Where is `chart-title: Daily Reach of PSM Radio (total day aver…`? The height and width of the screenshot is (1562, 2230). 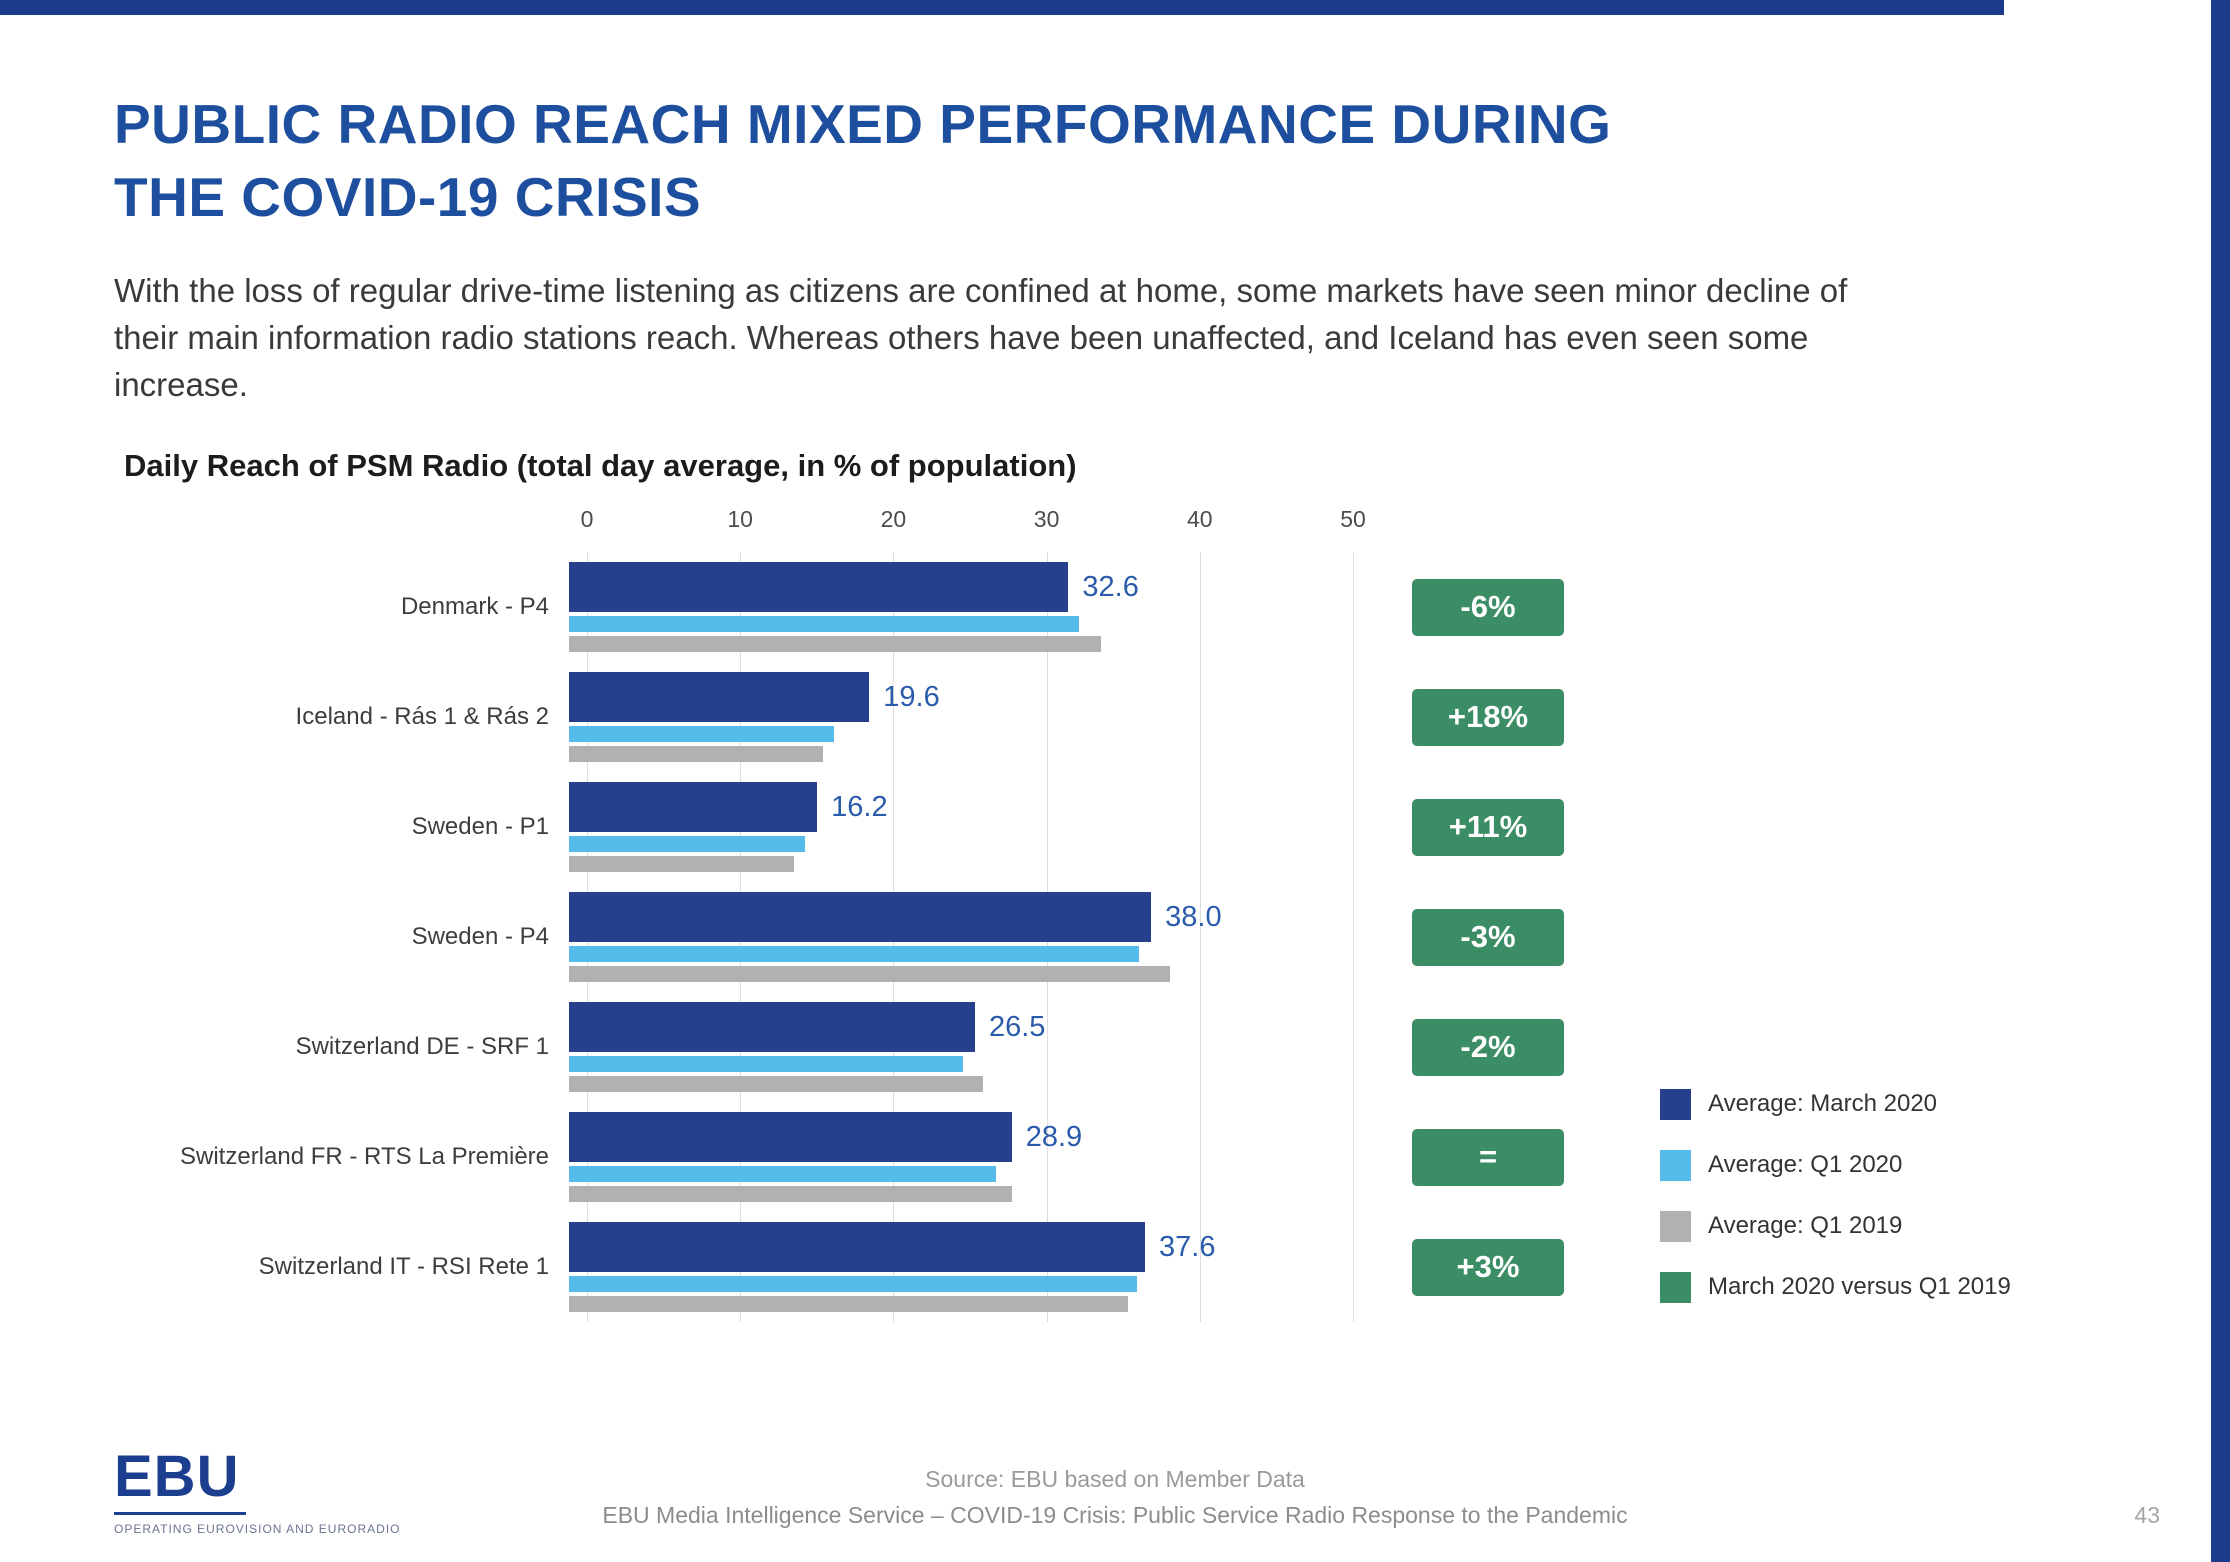 chart-title: Daily Reach of PSM Radio (total day aver… is located at coordinates (600, 465).